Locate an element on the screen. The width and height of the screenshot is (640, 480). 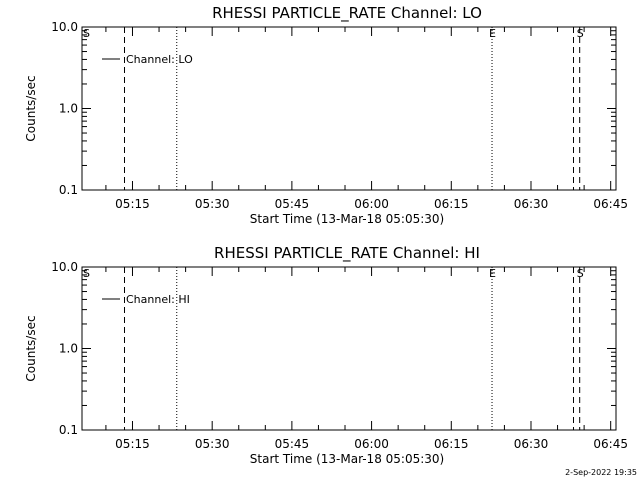
chart-title: RHESSI PARTICLE_RATE Channel: HI is located at coordinates (347, 253).